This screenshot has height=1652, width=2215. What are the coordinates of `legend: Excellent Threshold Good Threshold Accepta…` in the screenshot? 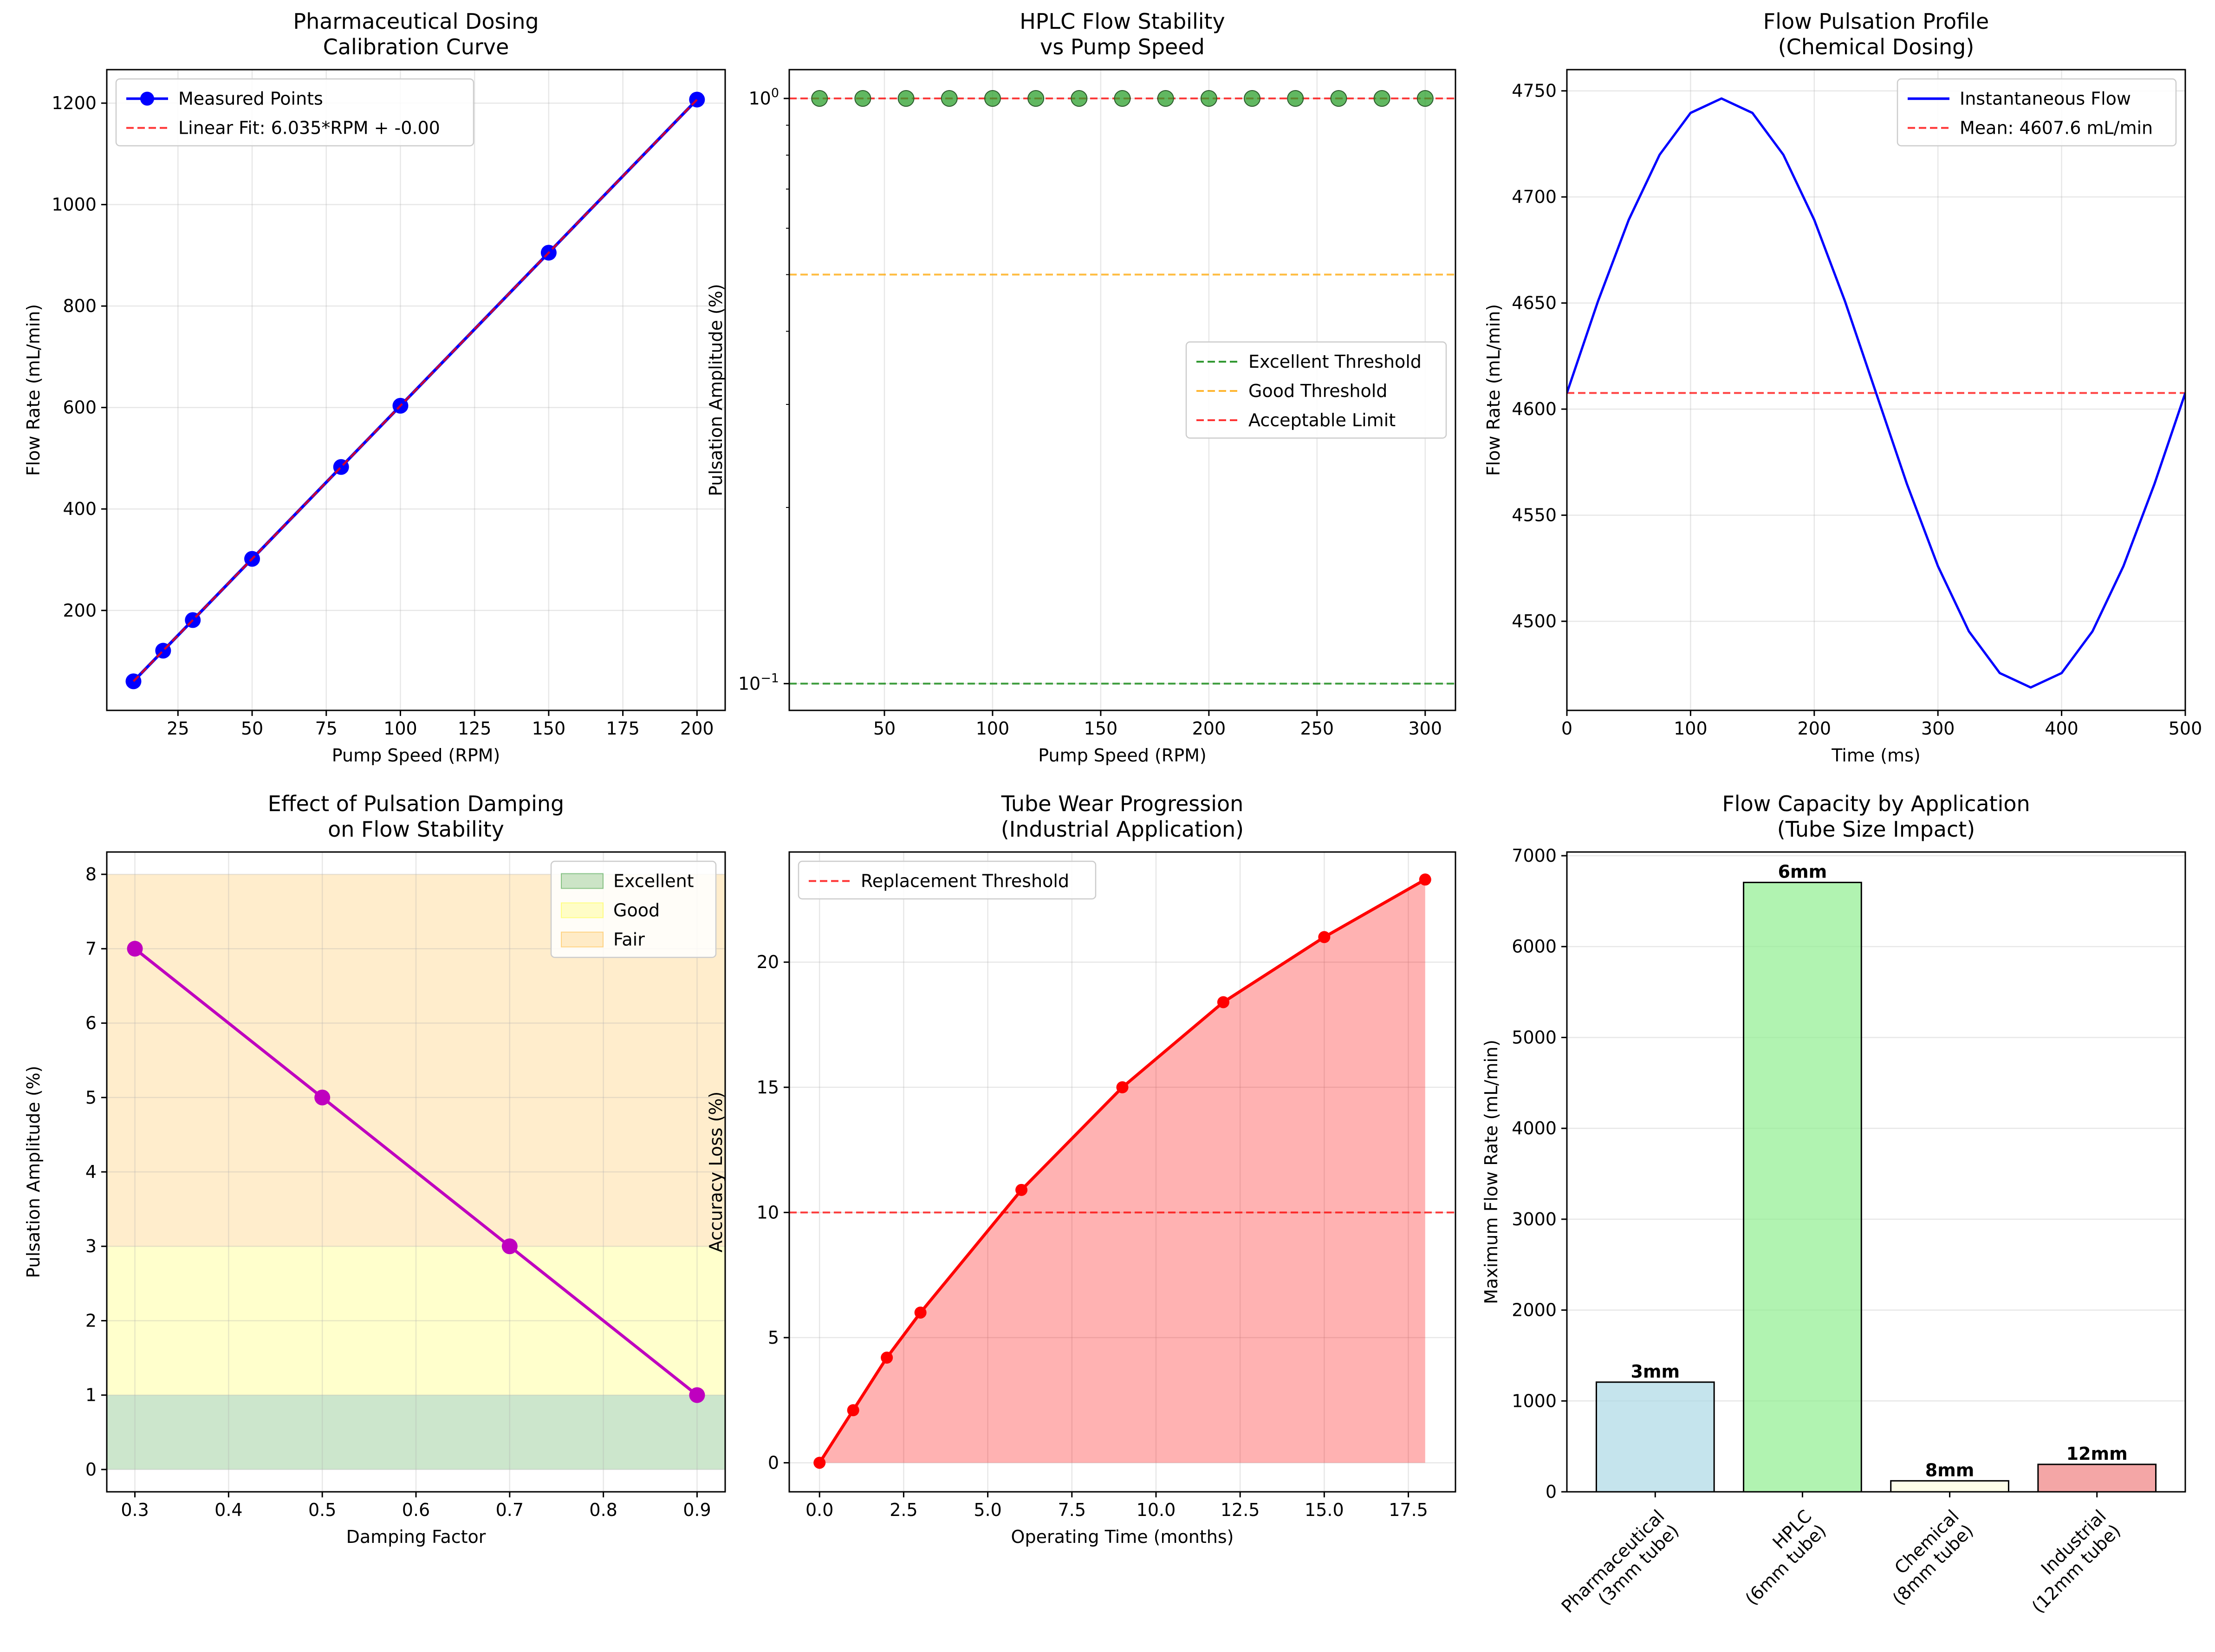 It's located at (1316, 390).